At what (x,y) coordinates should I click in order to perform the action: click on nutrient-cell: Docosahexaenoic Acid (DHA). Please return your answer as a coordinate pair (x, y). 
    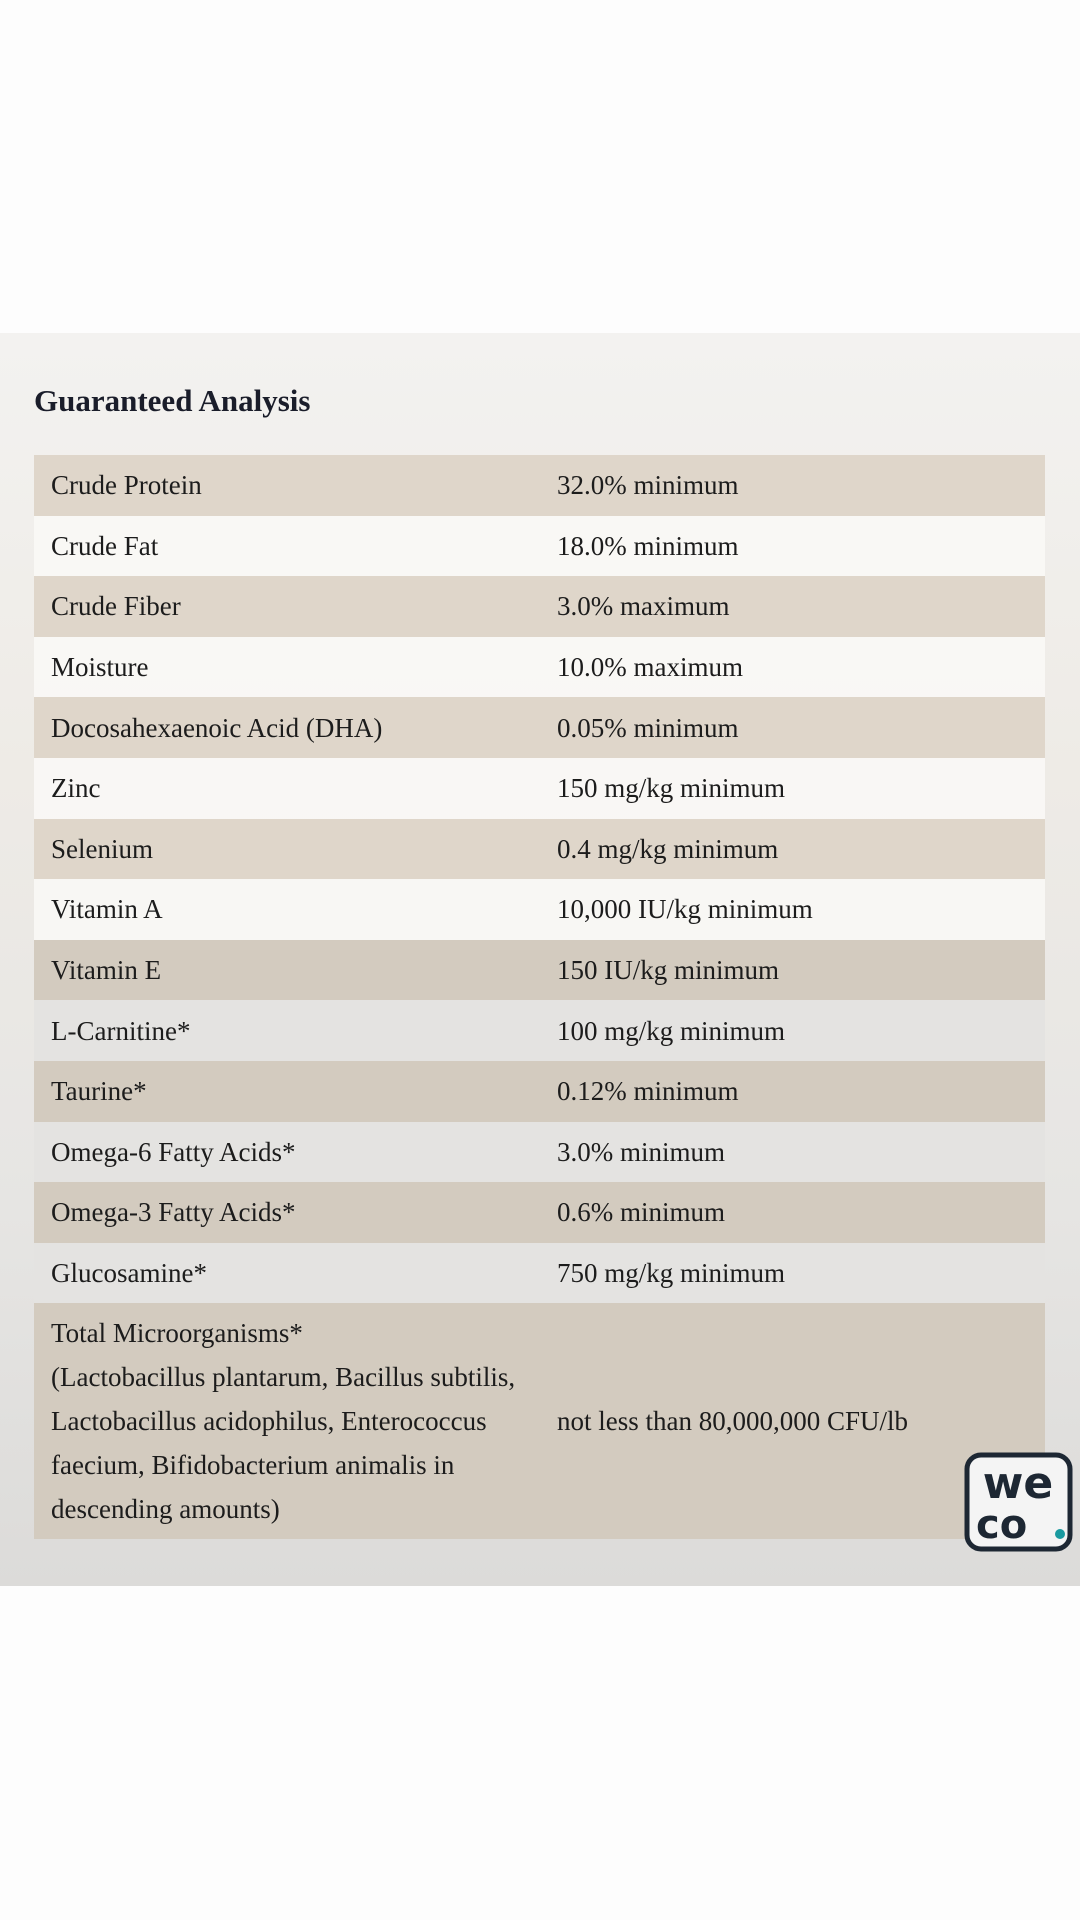
    Looking at the image, I should click on (287, 727).